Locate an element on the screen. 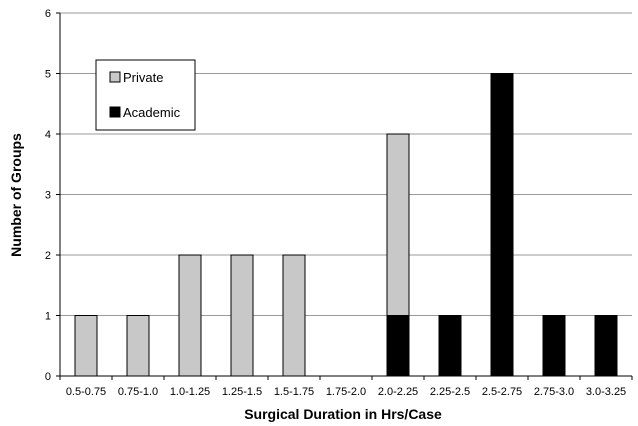 The width and height of the screenshot is (638, 426). y-tick-label: 6 is located at coordinates (48, 14).